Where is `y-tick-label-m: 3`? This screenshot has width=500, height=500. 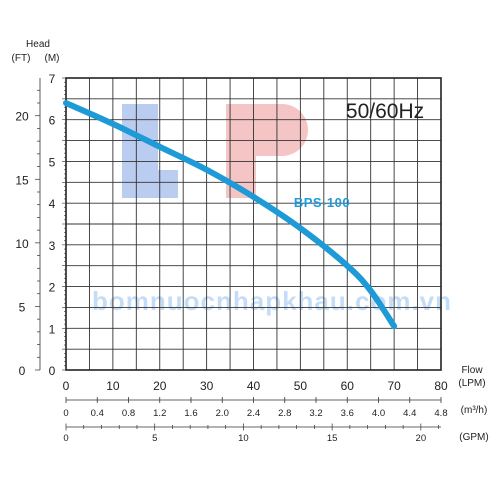
y-tick-label-m: 3 is located at coordinates (52, 246).